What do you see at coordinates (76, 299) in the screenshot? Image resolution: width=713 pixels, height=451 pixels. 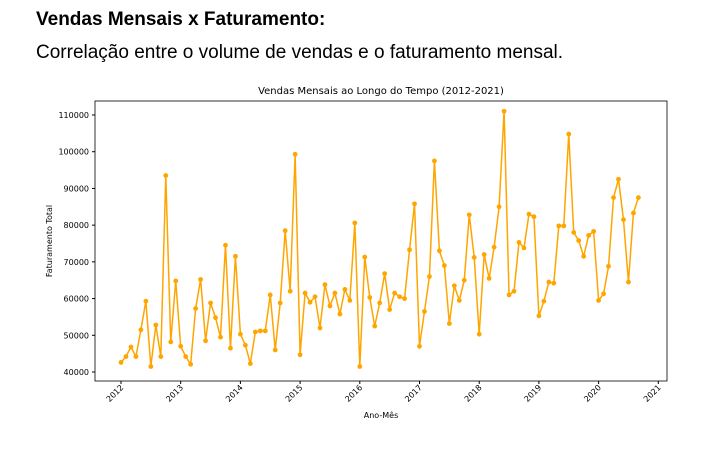 I see `y-tick-label: 60000` at bounding box center [76, 299].